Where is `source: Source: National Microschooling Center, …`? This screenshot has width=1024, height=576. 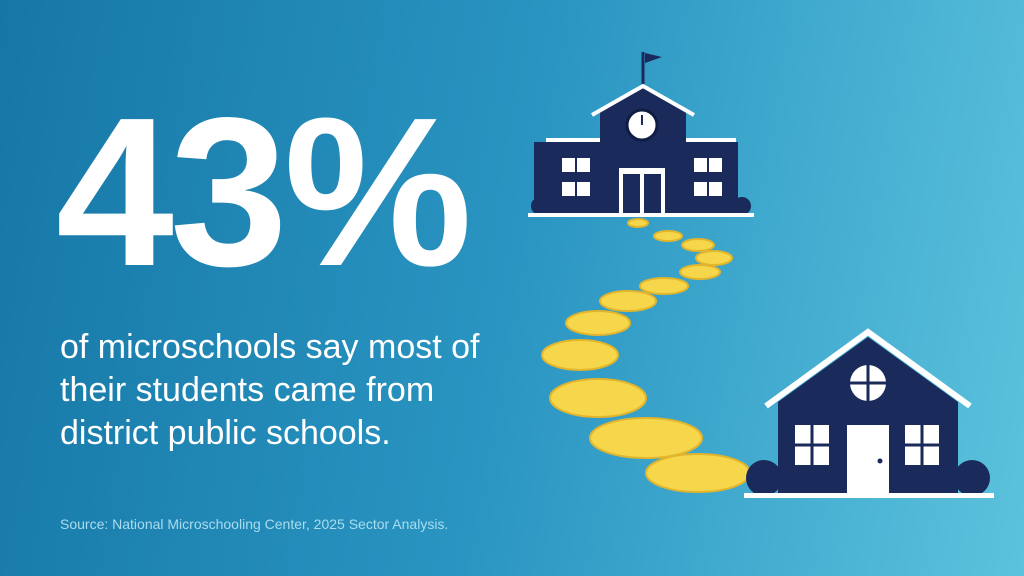 source: Source: National Microschooling Center, … is located at coordinates (254, 524).